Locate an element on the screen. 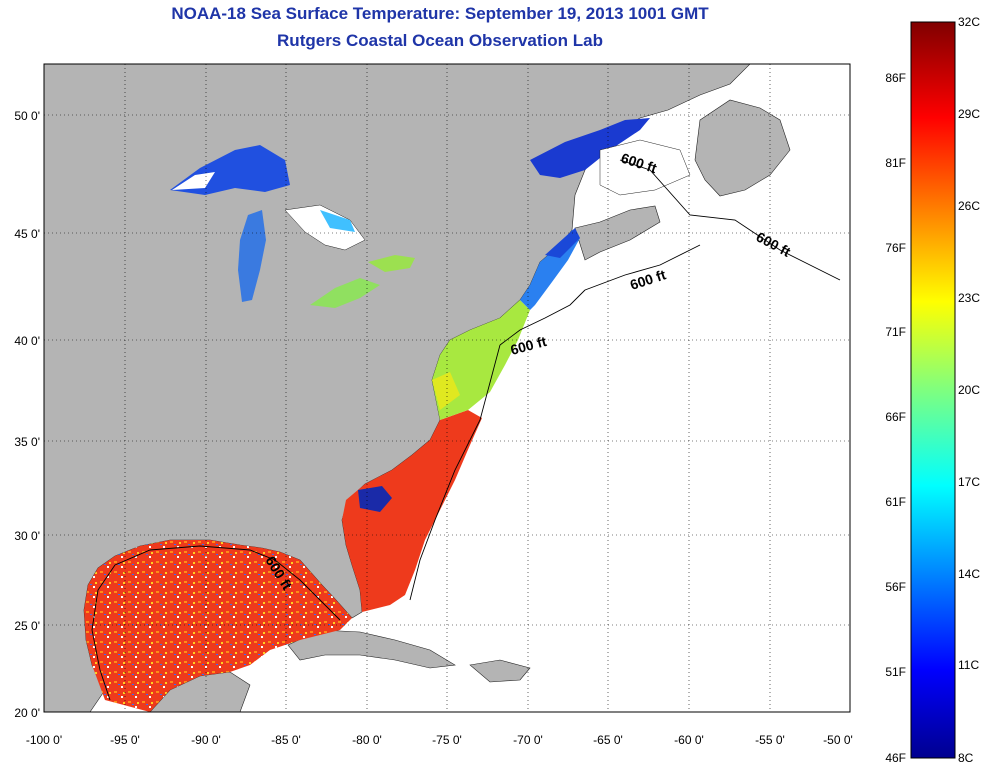 Image resolution: width=984 pixels, height=770 pixels. colorbar-label-f: 46F is located at coordinates (895, 758).